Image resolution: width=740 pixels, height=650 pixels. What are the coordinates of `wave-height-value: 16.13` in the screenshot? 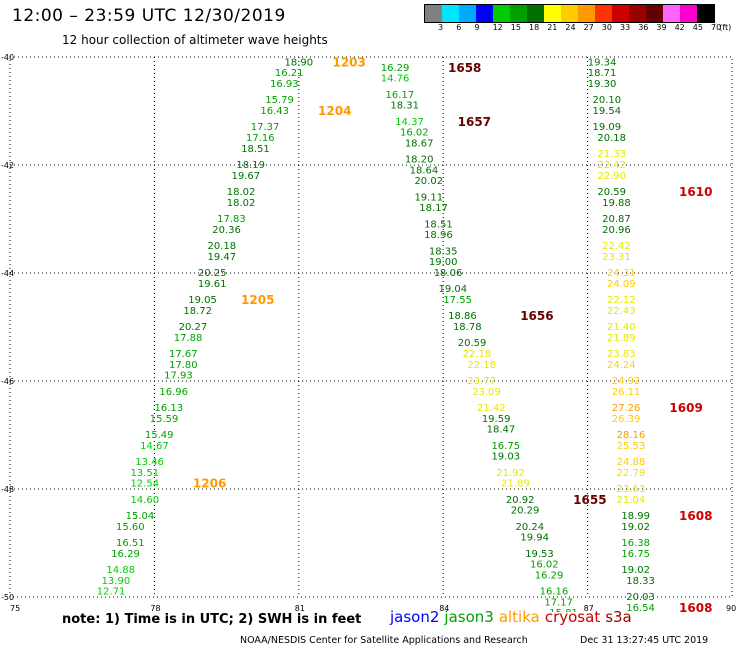 It's located at (169, 408).